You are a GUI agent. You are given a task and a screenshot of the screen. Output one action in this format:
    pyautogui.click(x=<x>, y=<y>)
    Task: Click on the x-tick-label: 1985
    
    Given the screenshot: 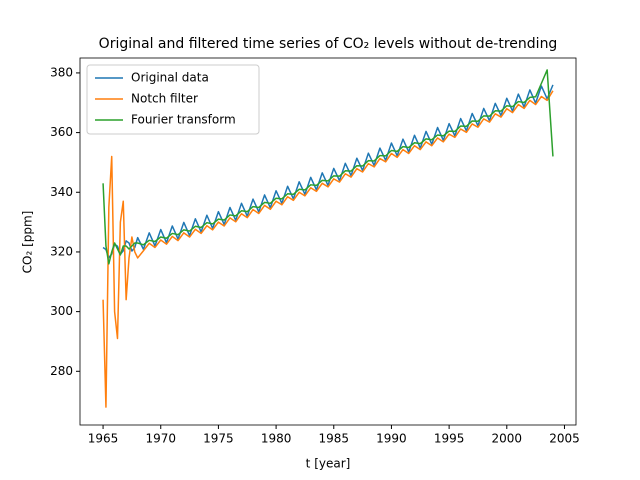 What is the action you would take?
    pyautogui.click(x=333, y=439)
    